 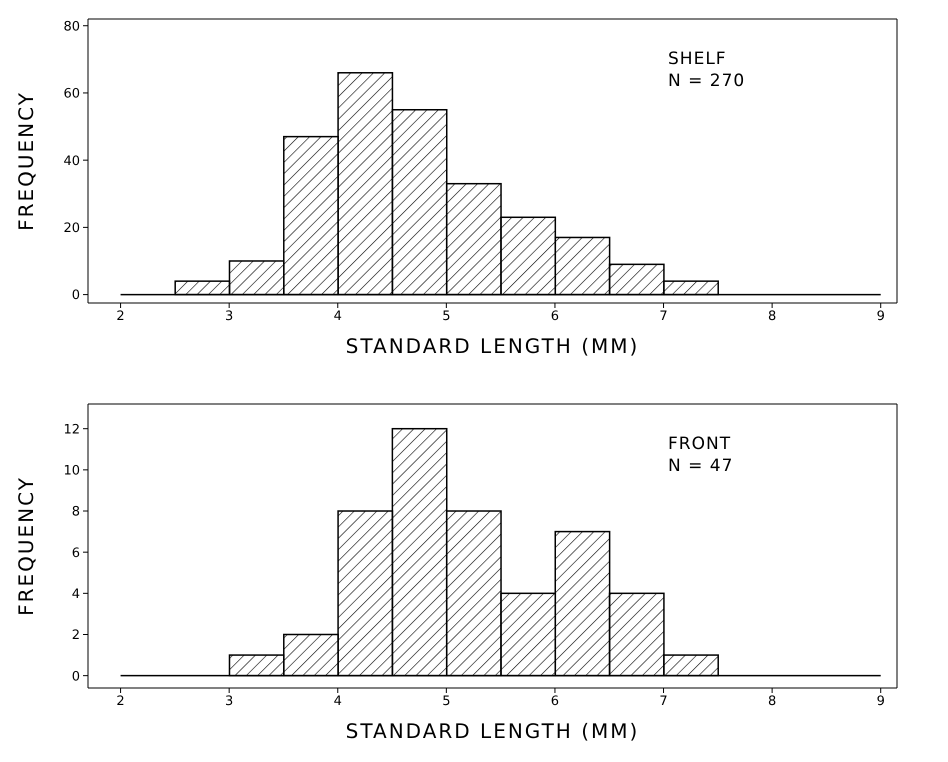 I want to click on y-tick-label: 80, so click(x=71, y=26).